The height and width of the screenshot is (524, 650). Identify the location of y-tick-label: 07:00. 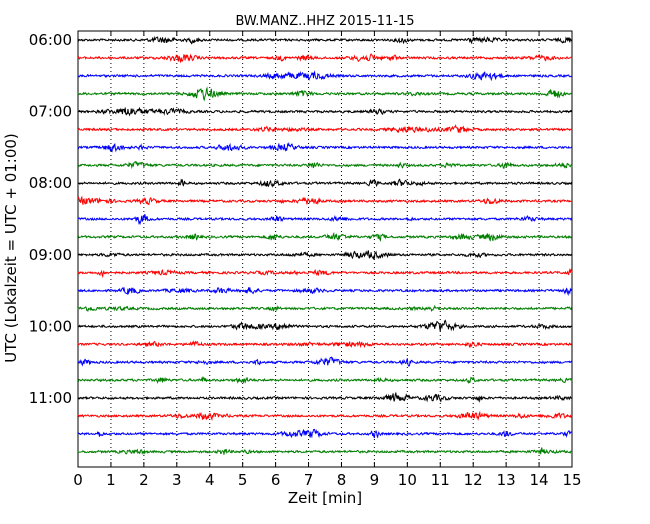
(50, 112).